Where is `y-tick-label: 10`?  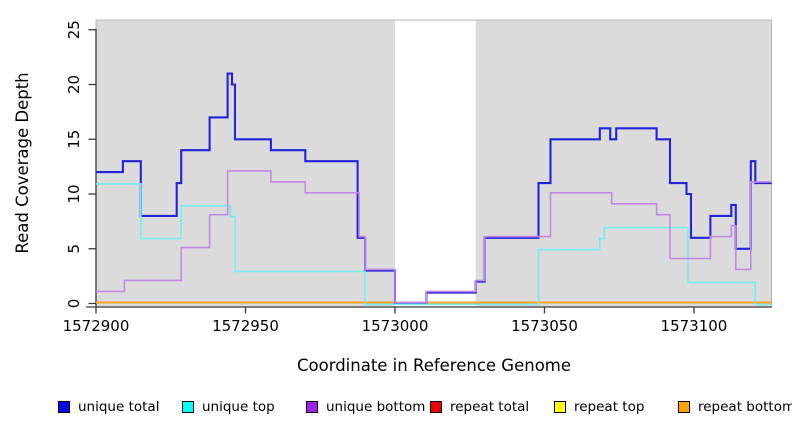
y-tick-label: 10 is located at coordinates (74, 193).